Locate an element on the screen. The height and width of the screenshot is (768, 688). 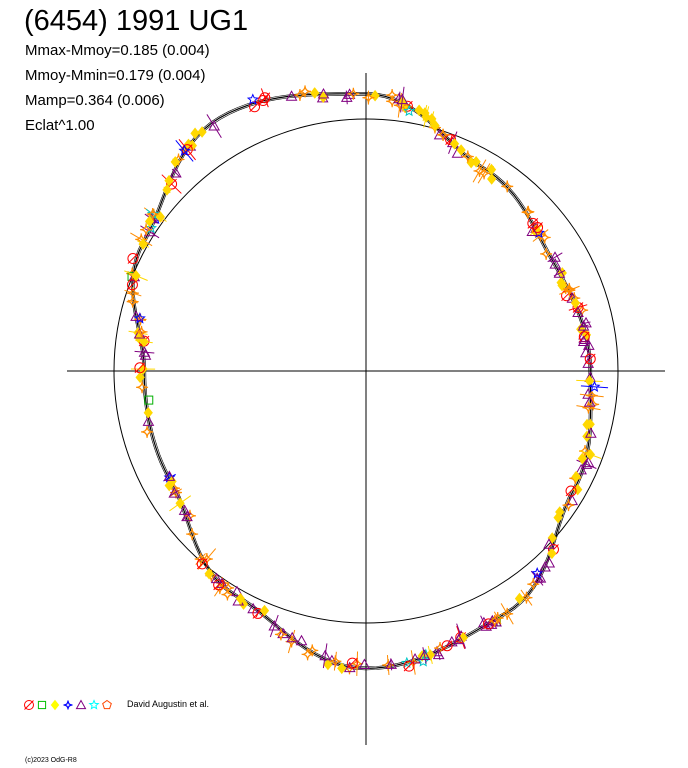
stat-mamp: Mamp=0.364 (0.006) is located at coordinates (95, 100).